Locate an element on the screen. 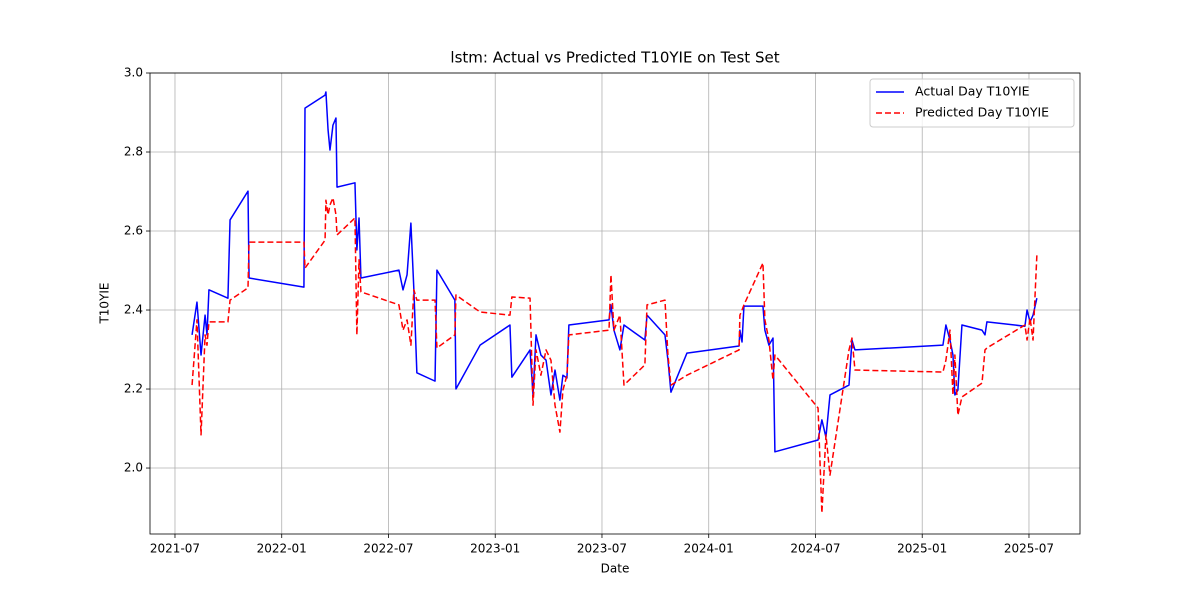 This screenshot has width=1200, height=600. x-tick-label: 2025-01 is located at coordinates (922, 549).